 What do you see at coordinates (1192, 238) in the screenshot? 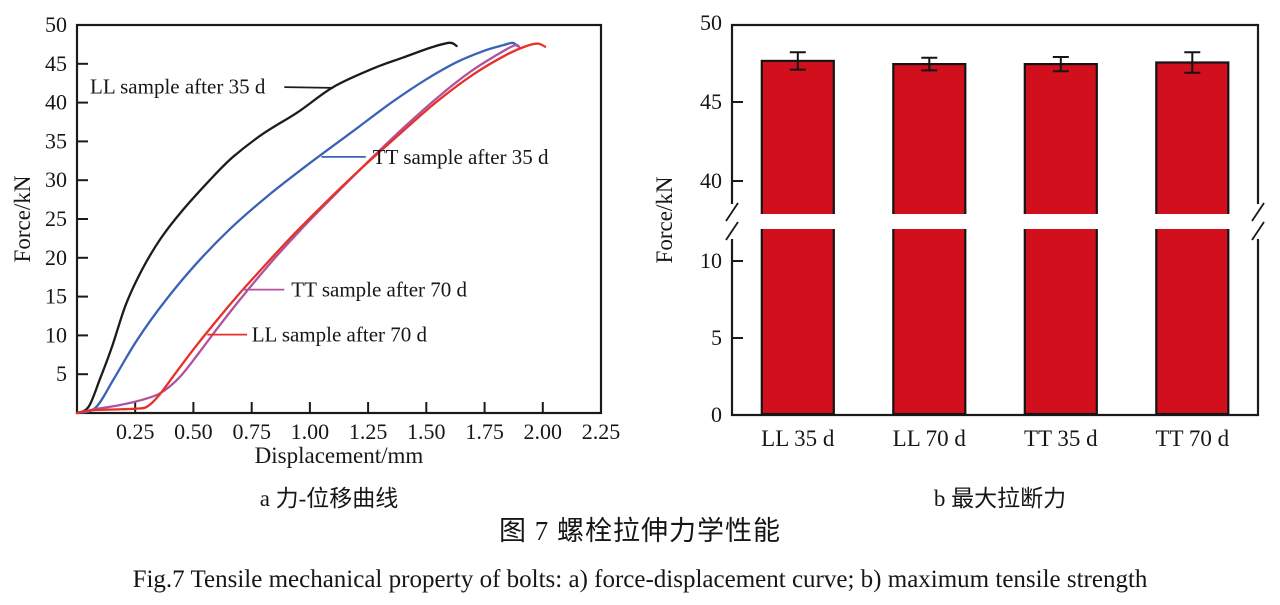
I see `bar-tt-70-d` at bounding box center [1192, 238].